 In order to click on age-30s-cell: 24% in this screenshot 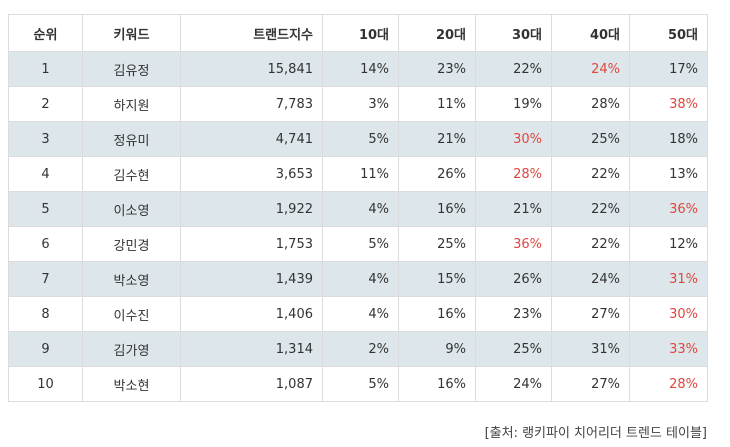, I will do `click(513, 384)`.